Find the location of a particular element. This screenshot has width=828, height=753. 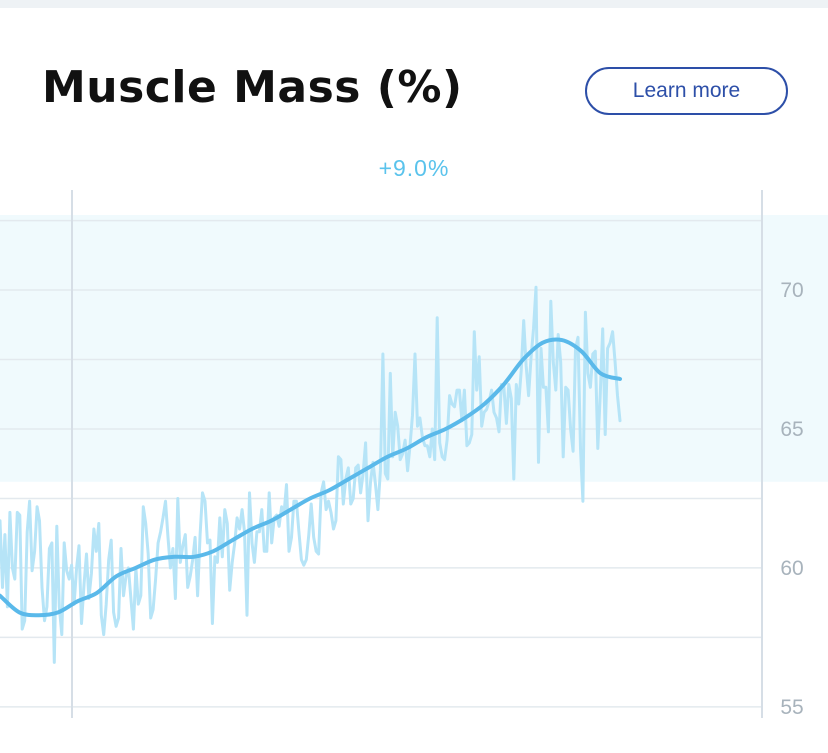

top-strip is located at coordinates (414, 4).